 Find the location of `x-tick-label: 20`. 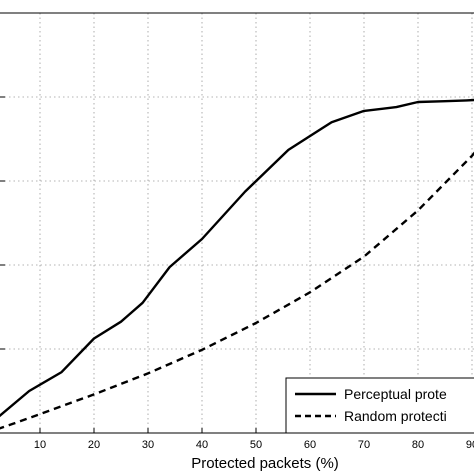

x-tick-label: 20 is located at coordinates (94, 445).